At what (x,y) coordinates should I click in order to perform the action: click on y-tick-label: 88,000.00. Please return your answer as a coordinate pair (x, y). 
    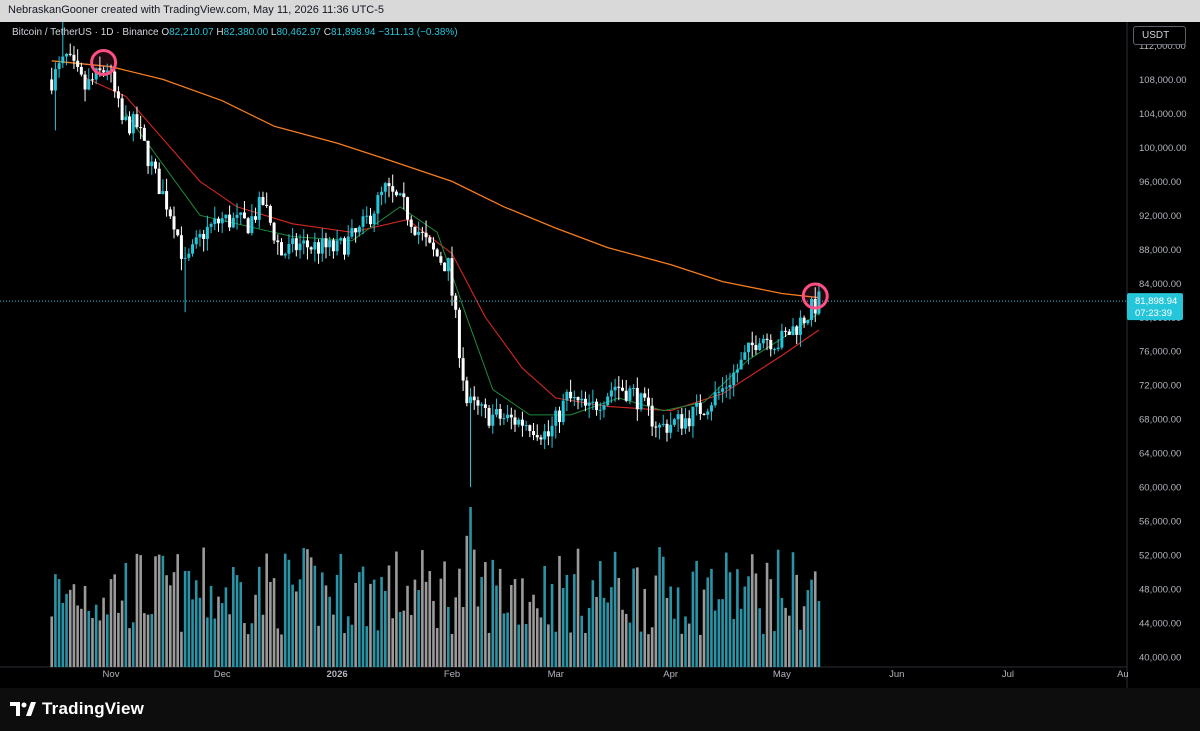
    Looking at the image, I should click on (1160, 250).